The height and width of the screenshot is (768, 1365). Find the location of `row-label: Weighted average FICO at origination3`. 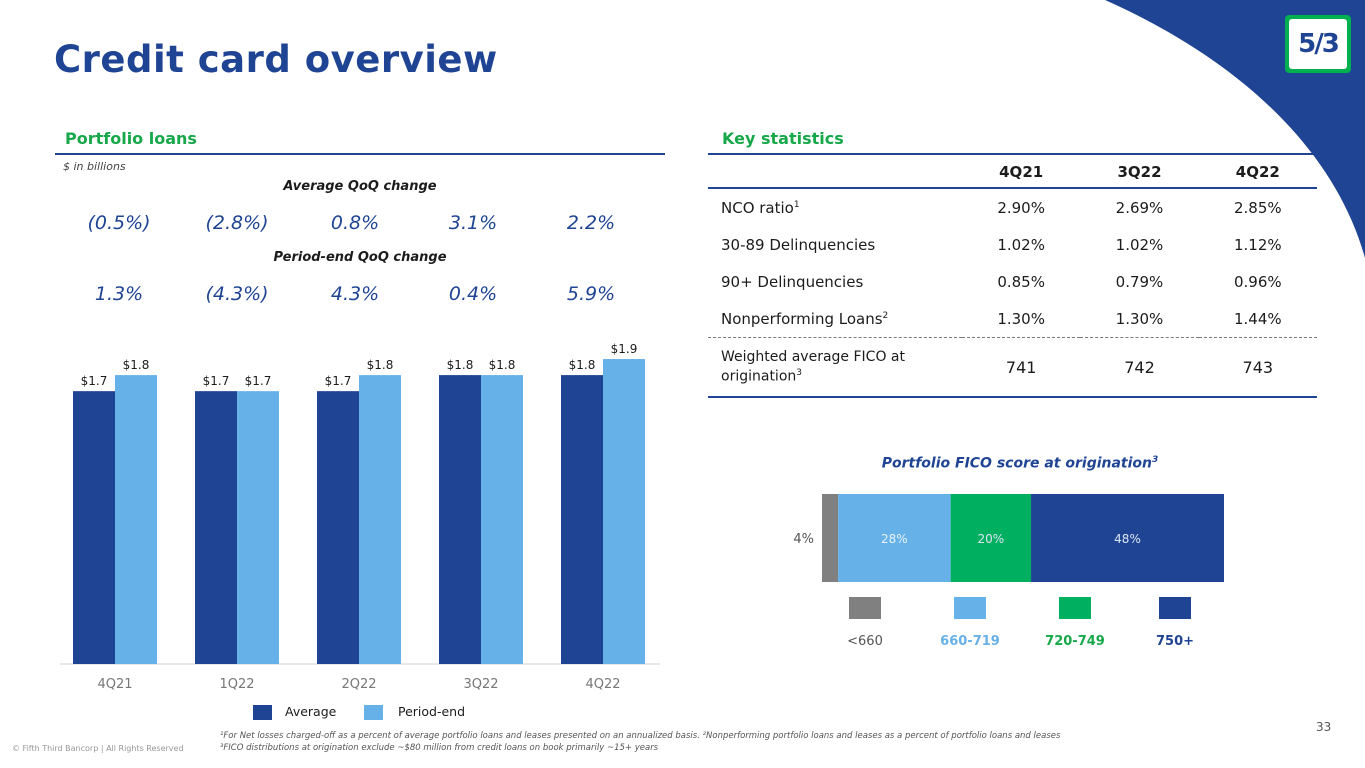

row-label: Weighted average FICO at origination3 is located at coordinates (835, 367).